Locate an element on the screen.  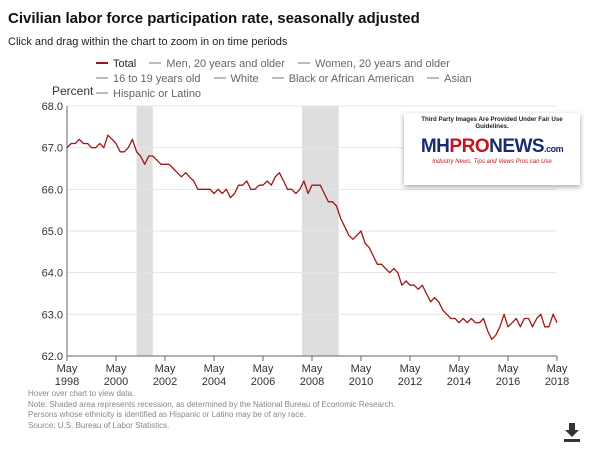
x-tick-year: 1998 is located at coordinates (67, 382).